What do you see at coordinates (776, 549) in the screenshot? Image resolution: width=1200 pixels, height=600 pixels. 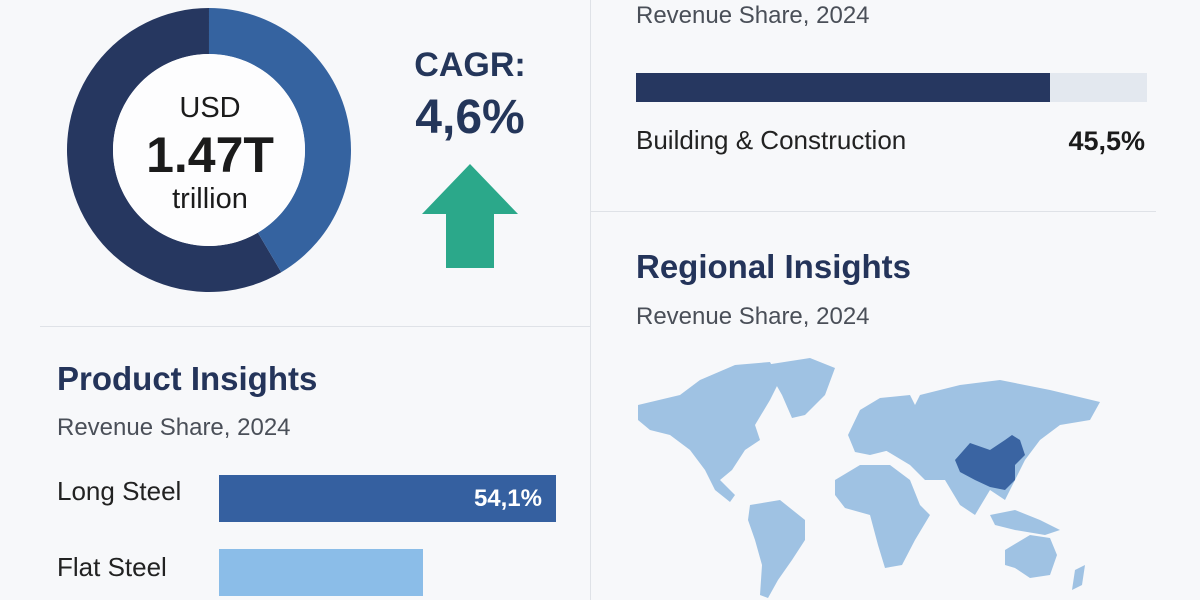 I see `south-america` at bounding box center [776, 549].